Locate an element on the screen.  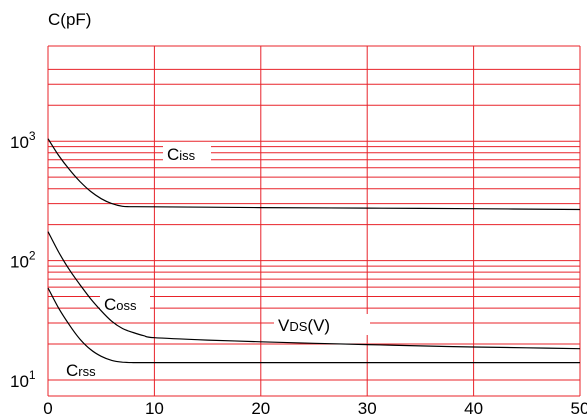
annotation-subscript: rss is located at coordinates (87, 371).